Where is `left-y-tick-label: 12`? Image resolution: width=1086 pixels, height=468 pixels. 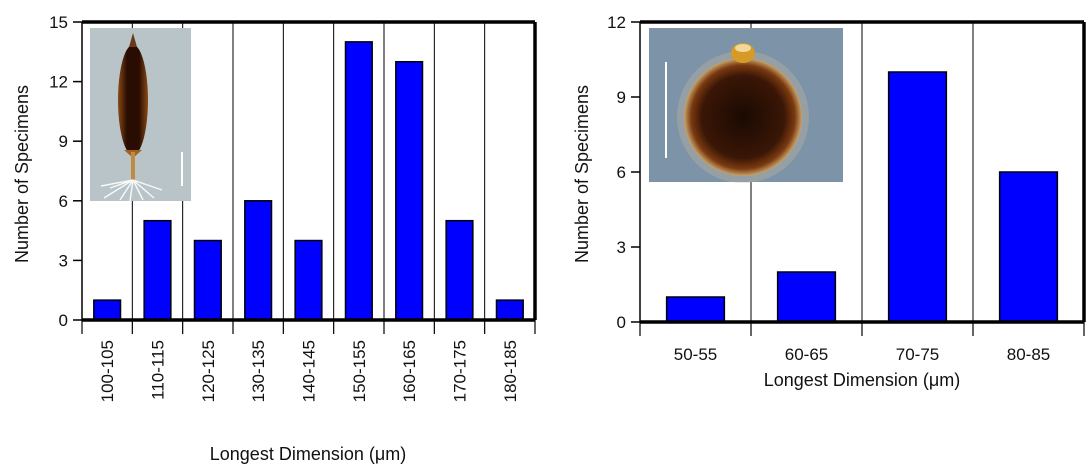 left-y-tick-label: 12 is located at coordinates (58, 82).